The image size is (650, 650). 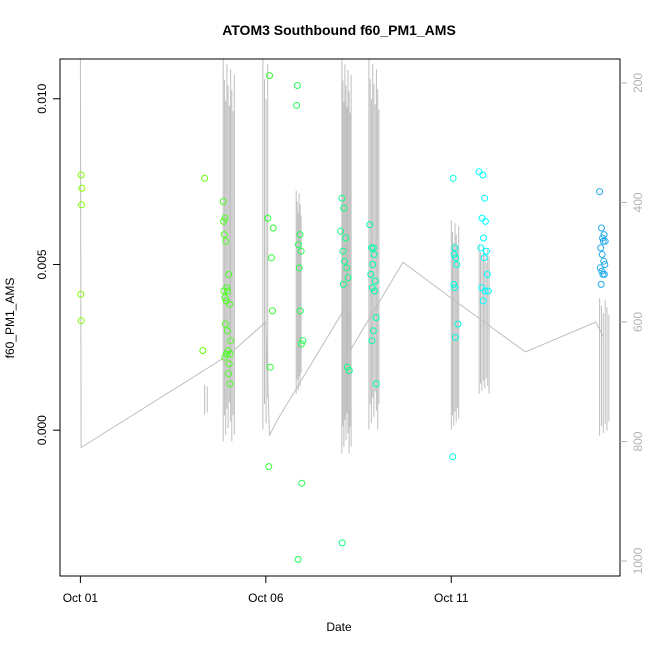 I want to click on x-tick-label: Oct 01, so click(x=81, y=598).